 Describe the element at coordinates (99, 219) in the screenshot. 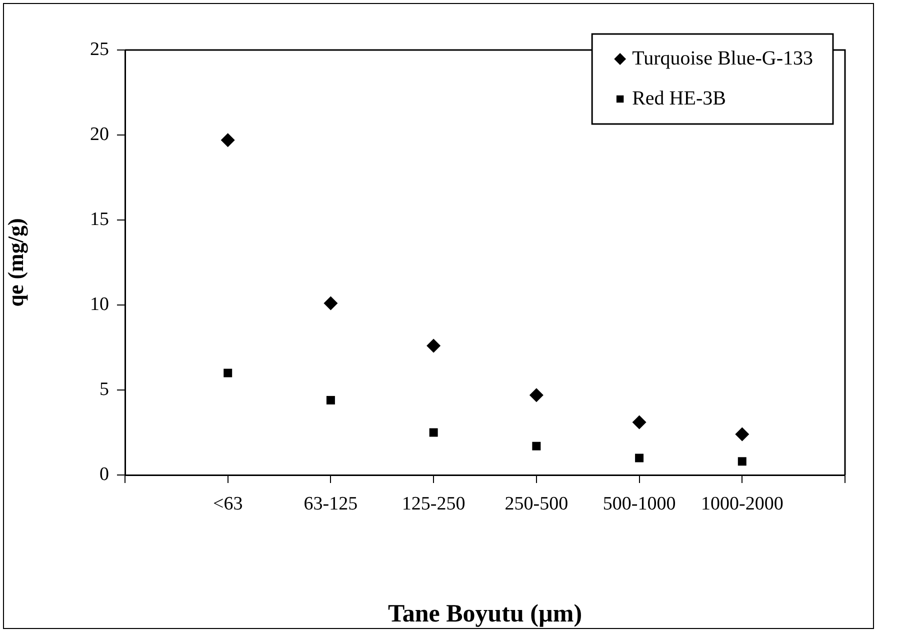

I see `y-tick-label: 15` at that location.